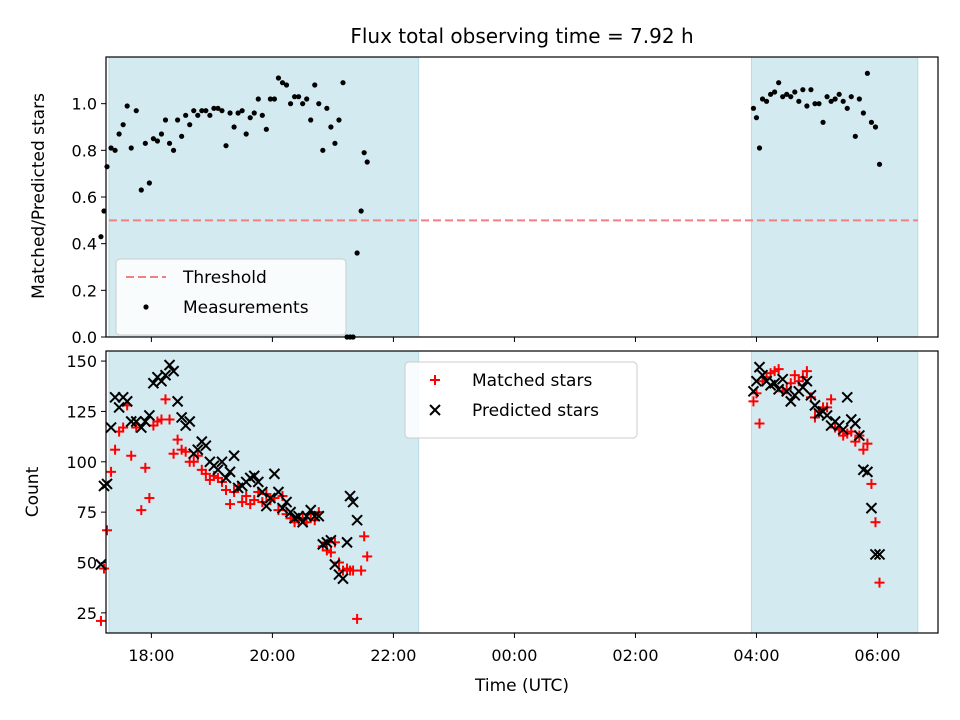  Describe the element at coordinates (84, 150) in the screenshot. I see `y-tick-label: 0.8` at that location.